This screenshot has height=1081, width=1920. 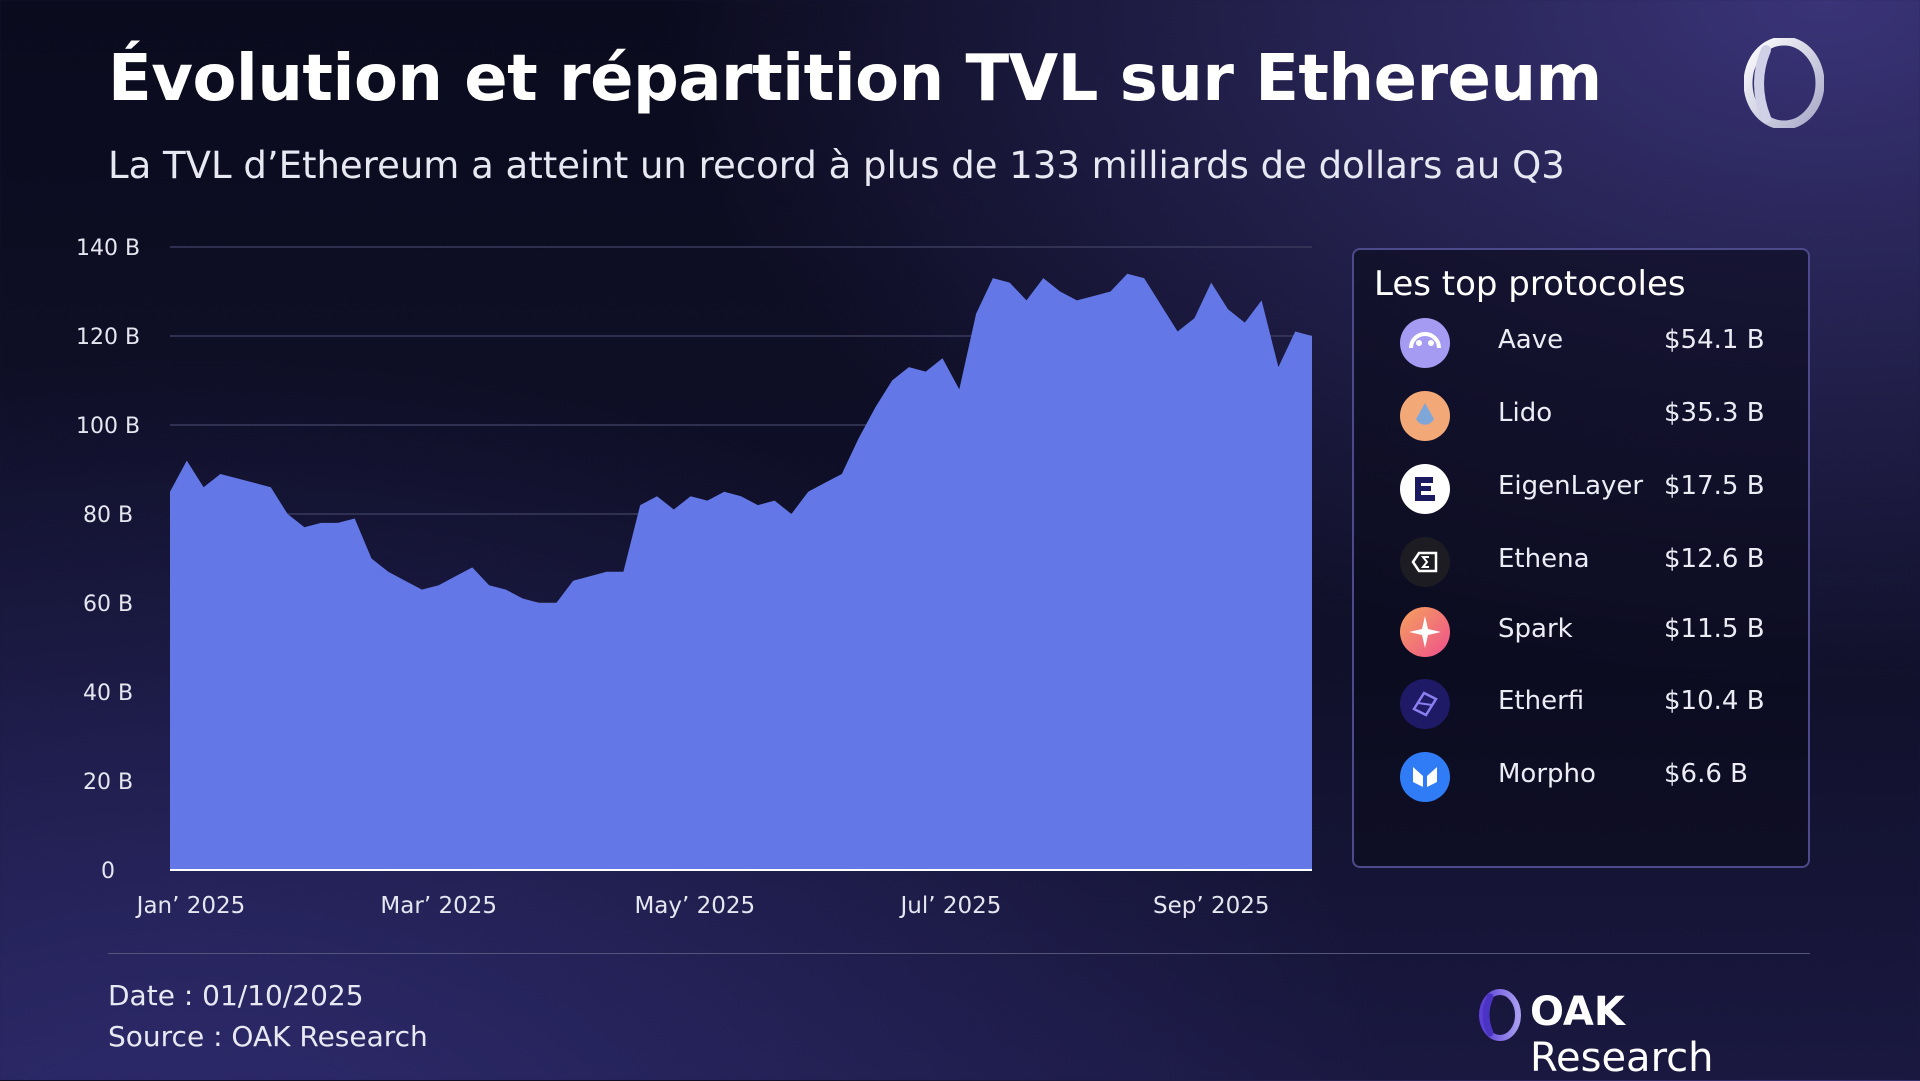 I want to click on y-tick-label: 0, so click(x=108, y=871).